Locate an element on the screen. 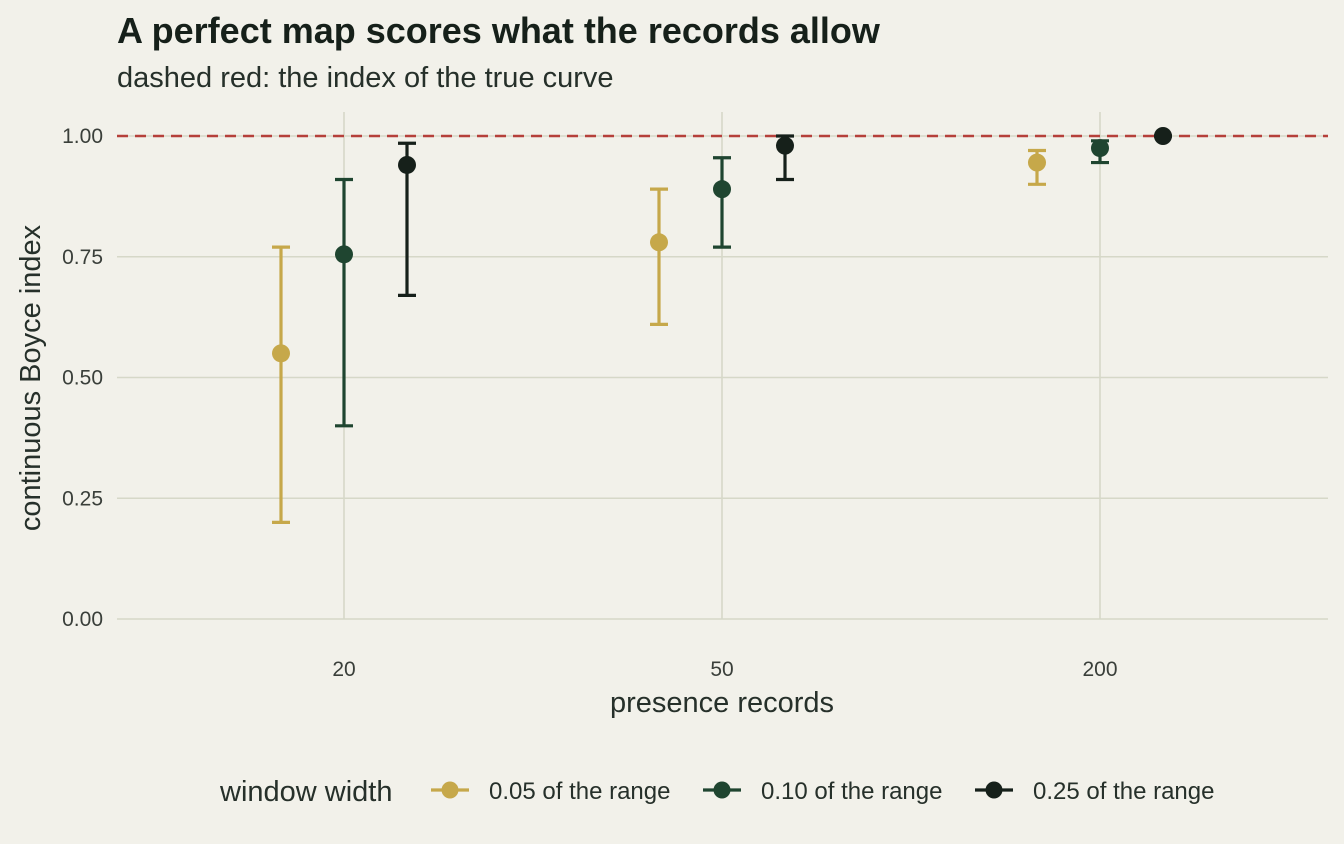  y-tick-label: 0.75 is located at coordinates (82, 257).